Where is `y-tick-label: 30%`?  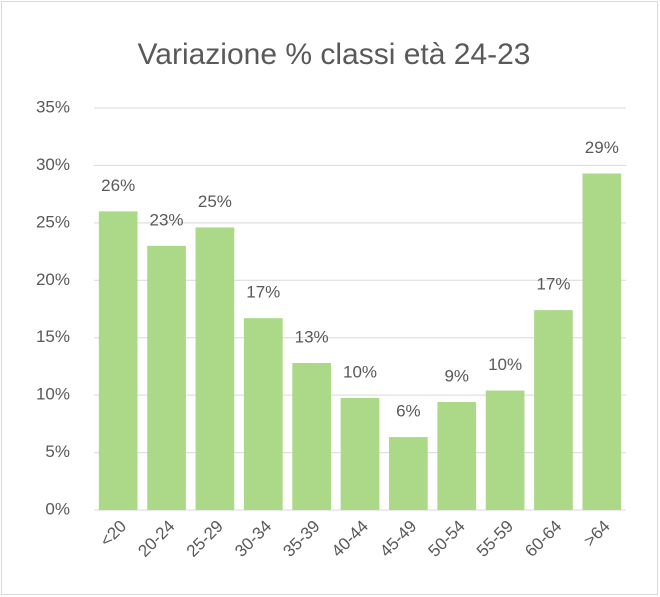
y-tick-label: 30% is located at coordinates (53, 164).